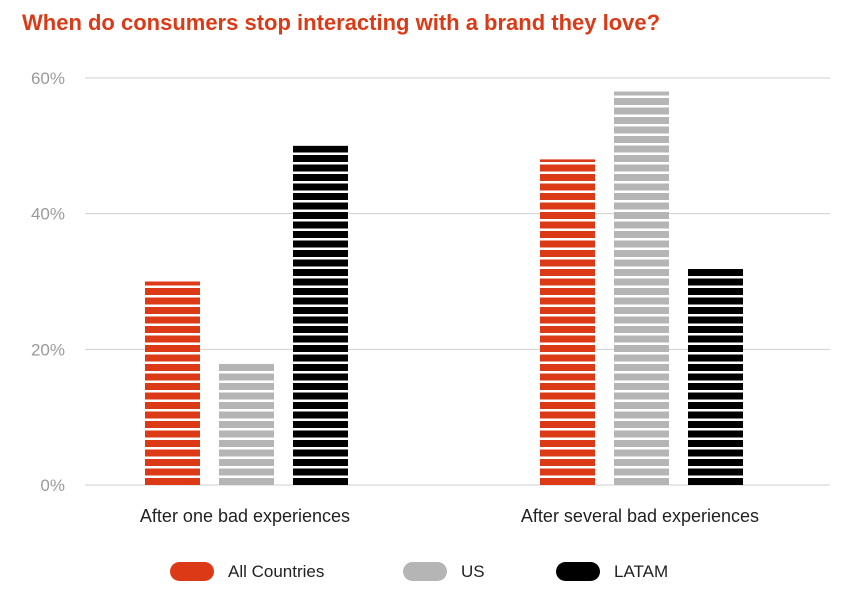 The image size is (841, 592). Describe the element at coordinates (52, 485) in the screenshot. I see `y-tick-label: 0%` at that location.